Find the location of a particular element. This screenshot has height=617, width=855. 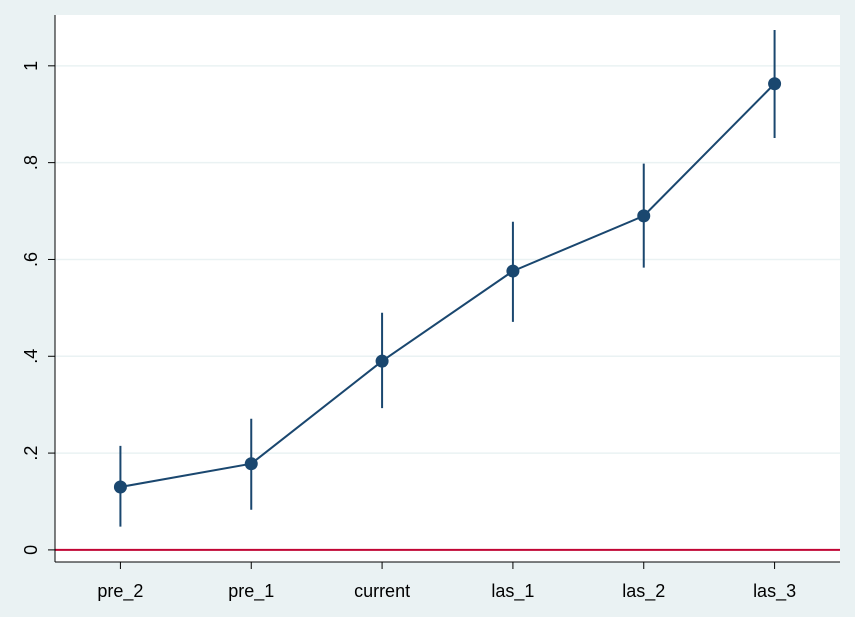

y-tick-label: .8 is located at coordinates (31, 162).